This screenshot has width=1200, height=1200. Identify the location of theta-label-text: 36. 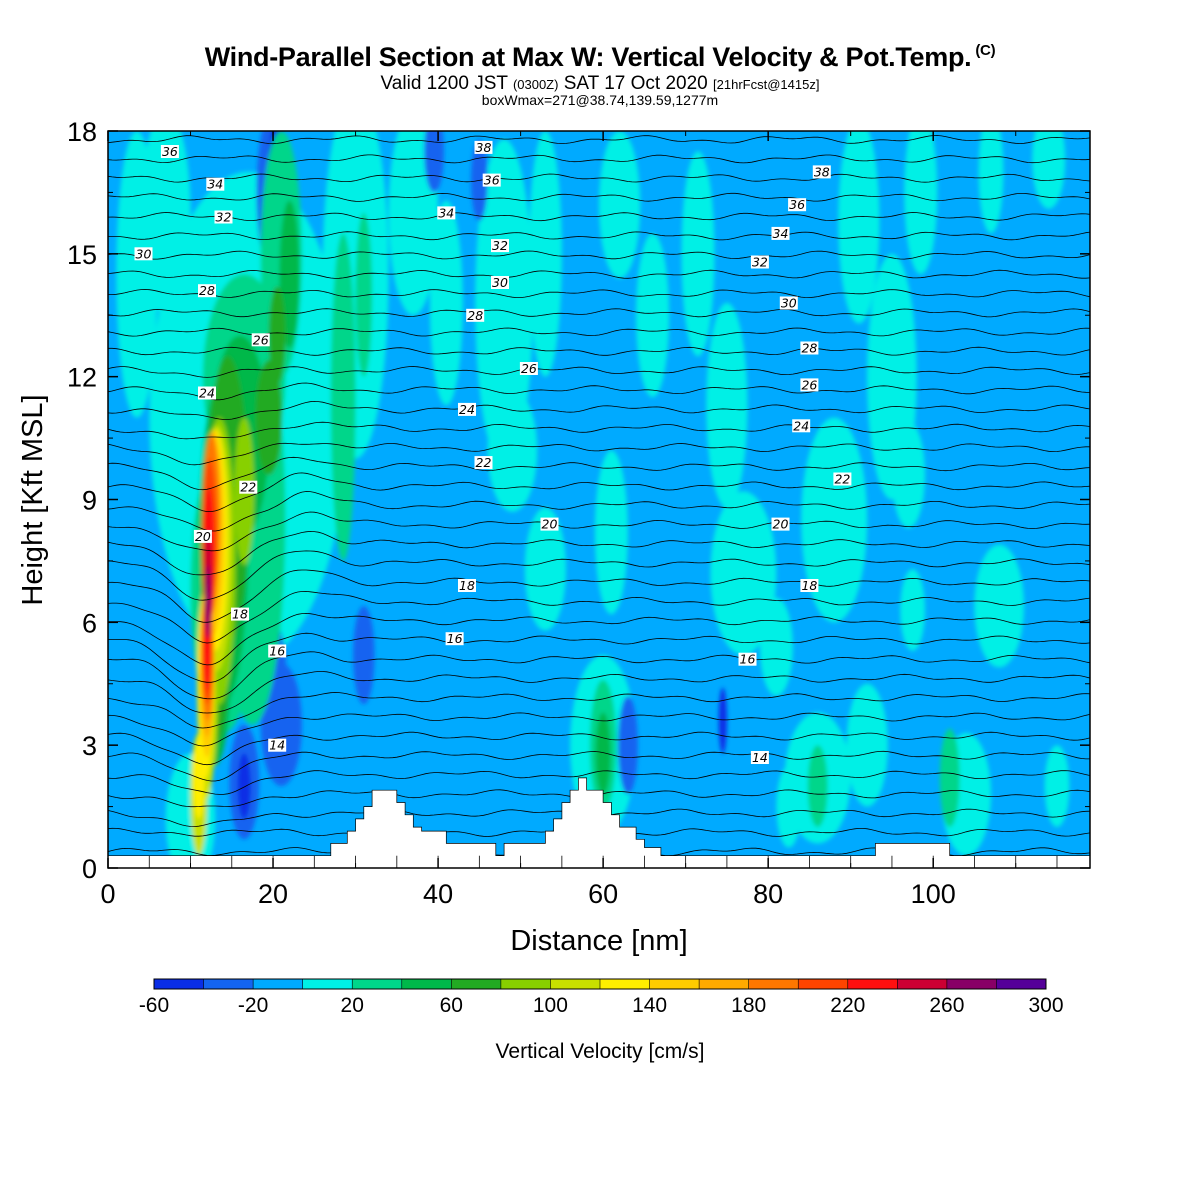
(797, 204).